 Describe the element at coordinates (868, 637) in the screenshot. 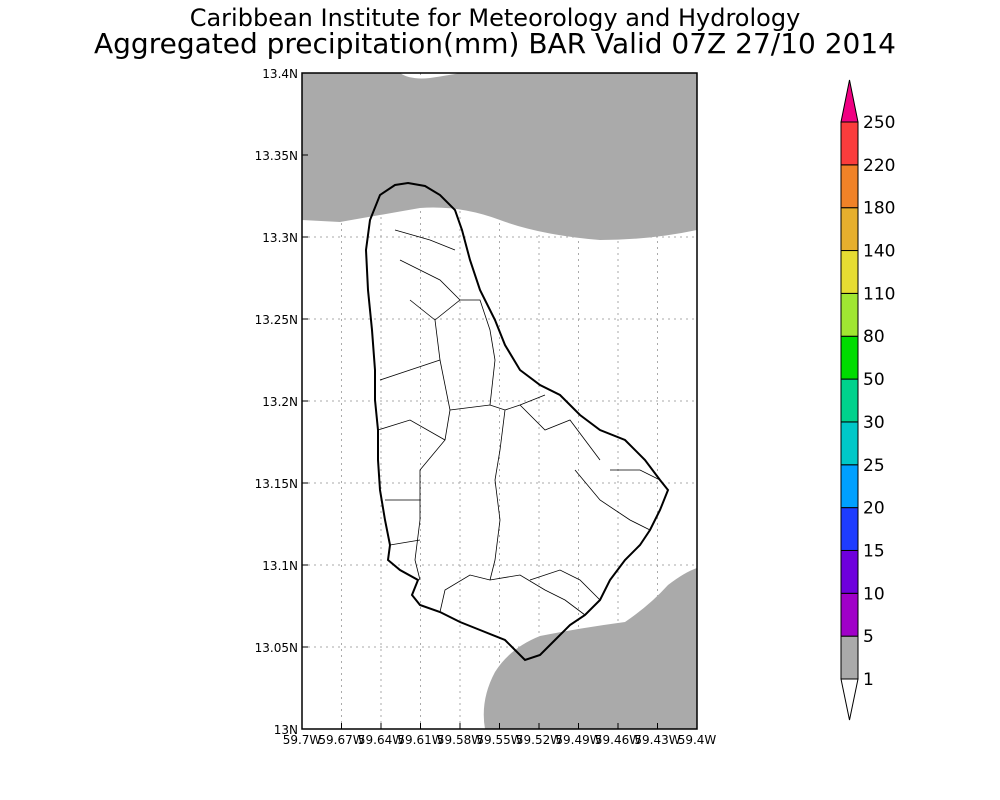

I see `colorbar-label: 5` at that location.